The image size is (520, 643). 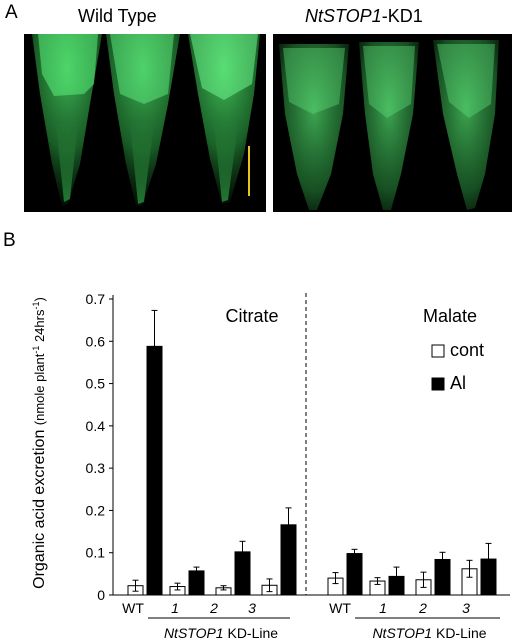 What do you see at coordinates (450, 316) in the screenshot?
I see `group-label: Malate` at bounding box center [450, 316].